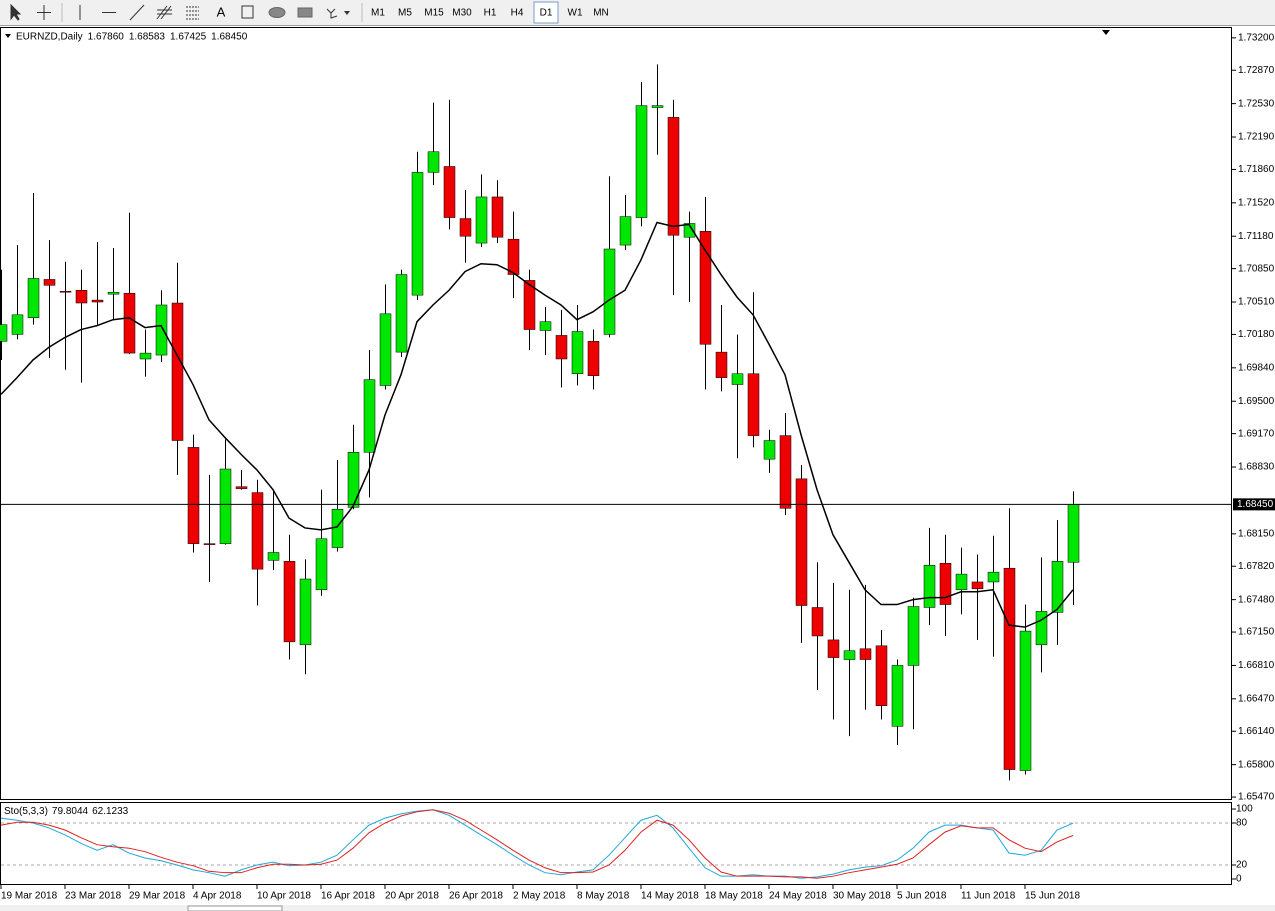 The height and width of the screenshot is (911, 1275). Describe the element at coordinates (1256, 268) in the screenshot. I see `y-tick-label: 1.70850` at that location.